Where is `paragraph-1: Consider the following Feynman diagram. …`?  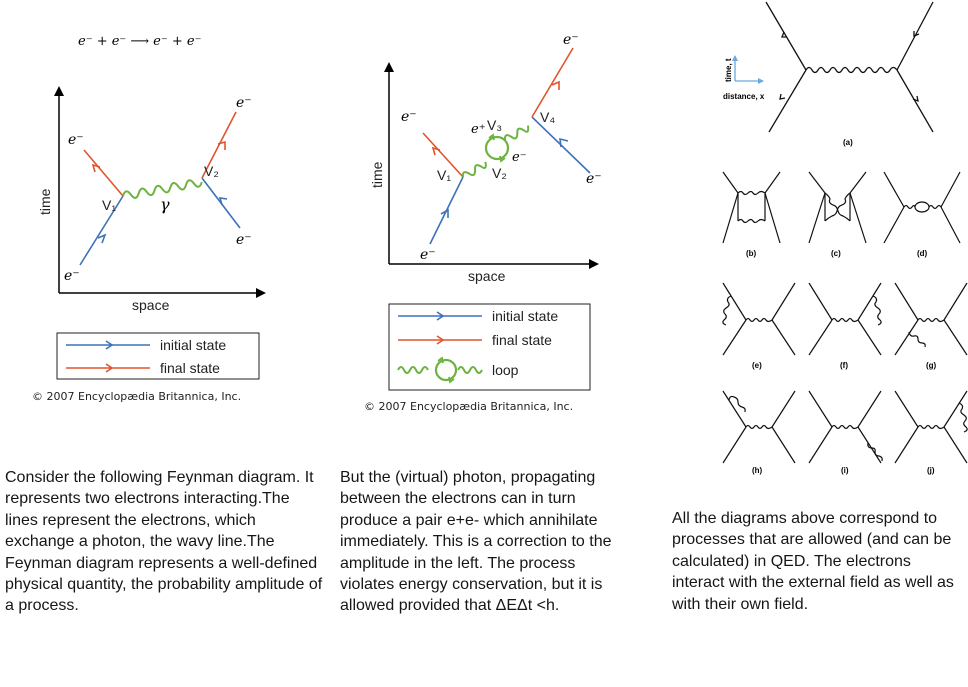
paragraph-1: Consider the following Feynman diagram. … is located at coordinates (164, 542).